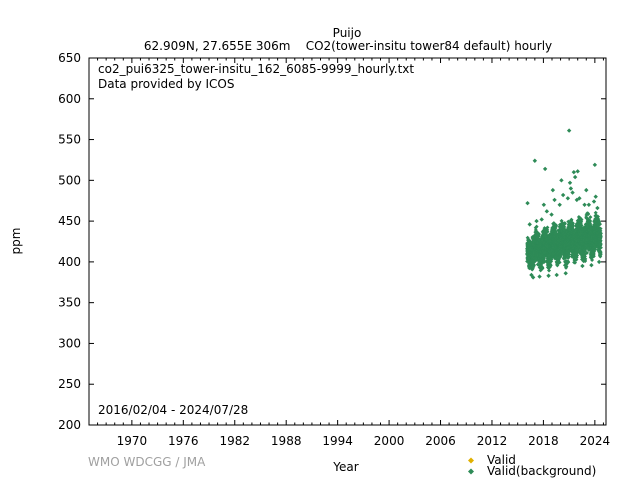 This screenshot has width=640, height=480. Describe the element at coordinates (69, 384) in the screenshot. I see `y-tick-label: 250` at that location.